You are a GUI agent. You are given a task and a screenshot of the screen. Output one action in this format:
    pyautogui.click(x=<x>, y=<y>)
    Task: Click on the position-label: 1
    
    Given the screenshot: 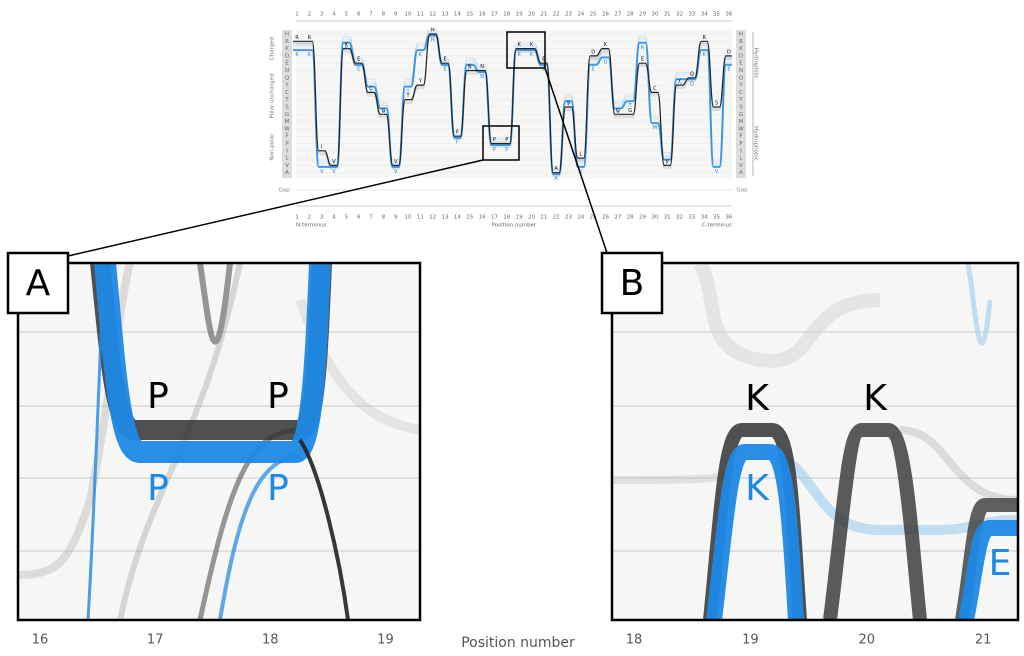 What is the action you would take?
    pyautogui.click(x=297, y=218)
    